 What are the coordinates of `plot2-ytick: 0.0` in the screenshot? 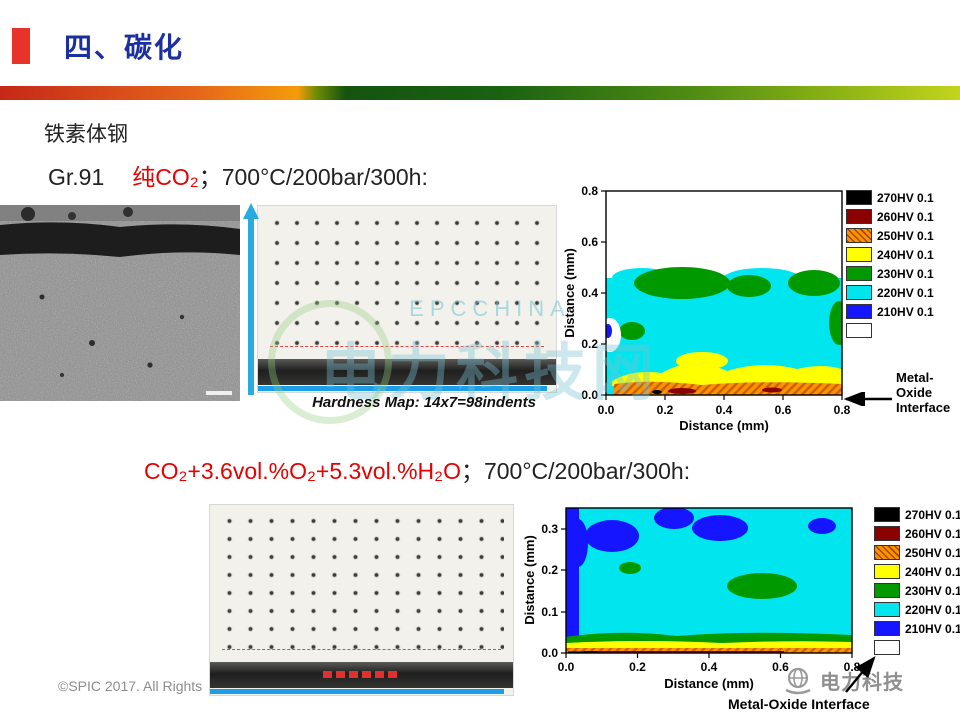 It's located at (549, 653).